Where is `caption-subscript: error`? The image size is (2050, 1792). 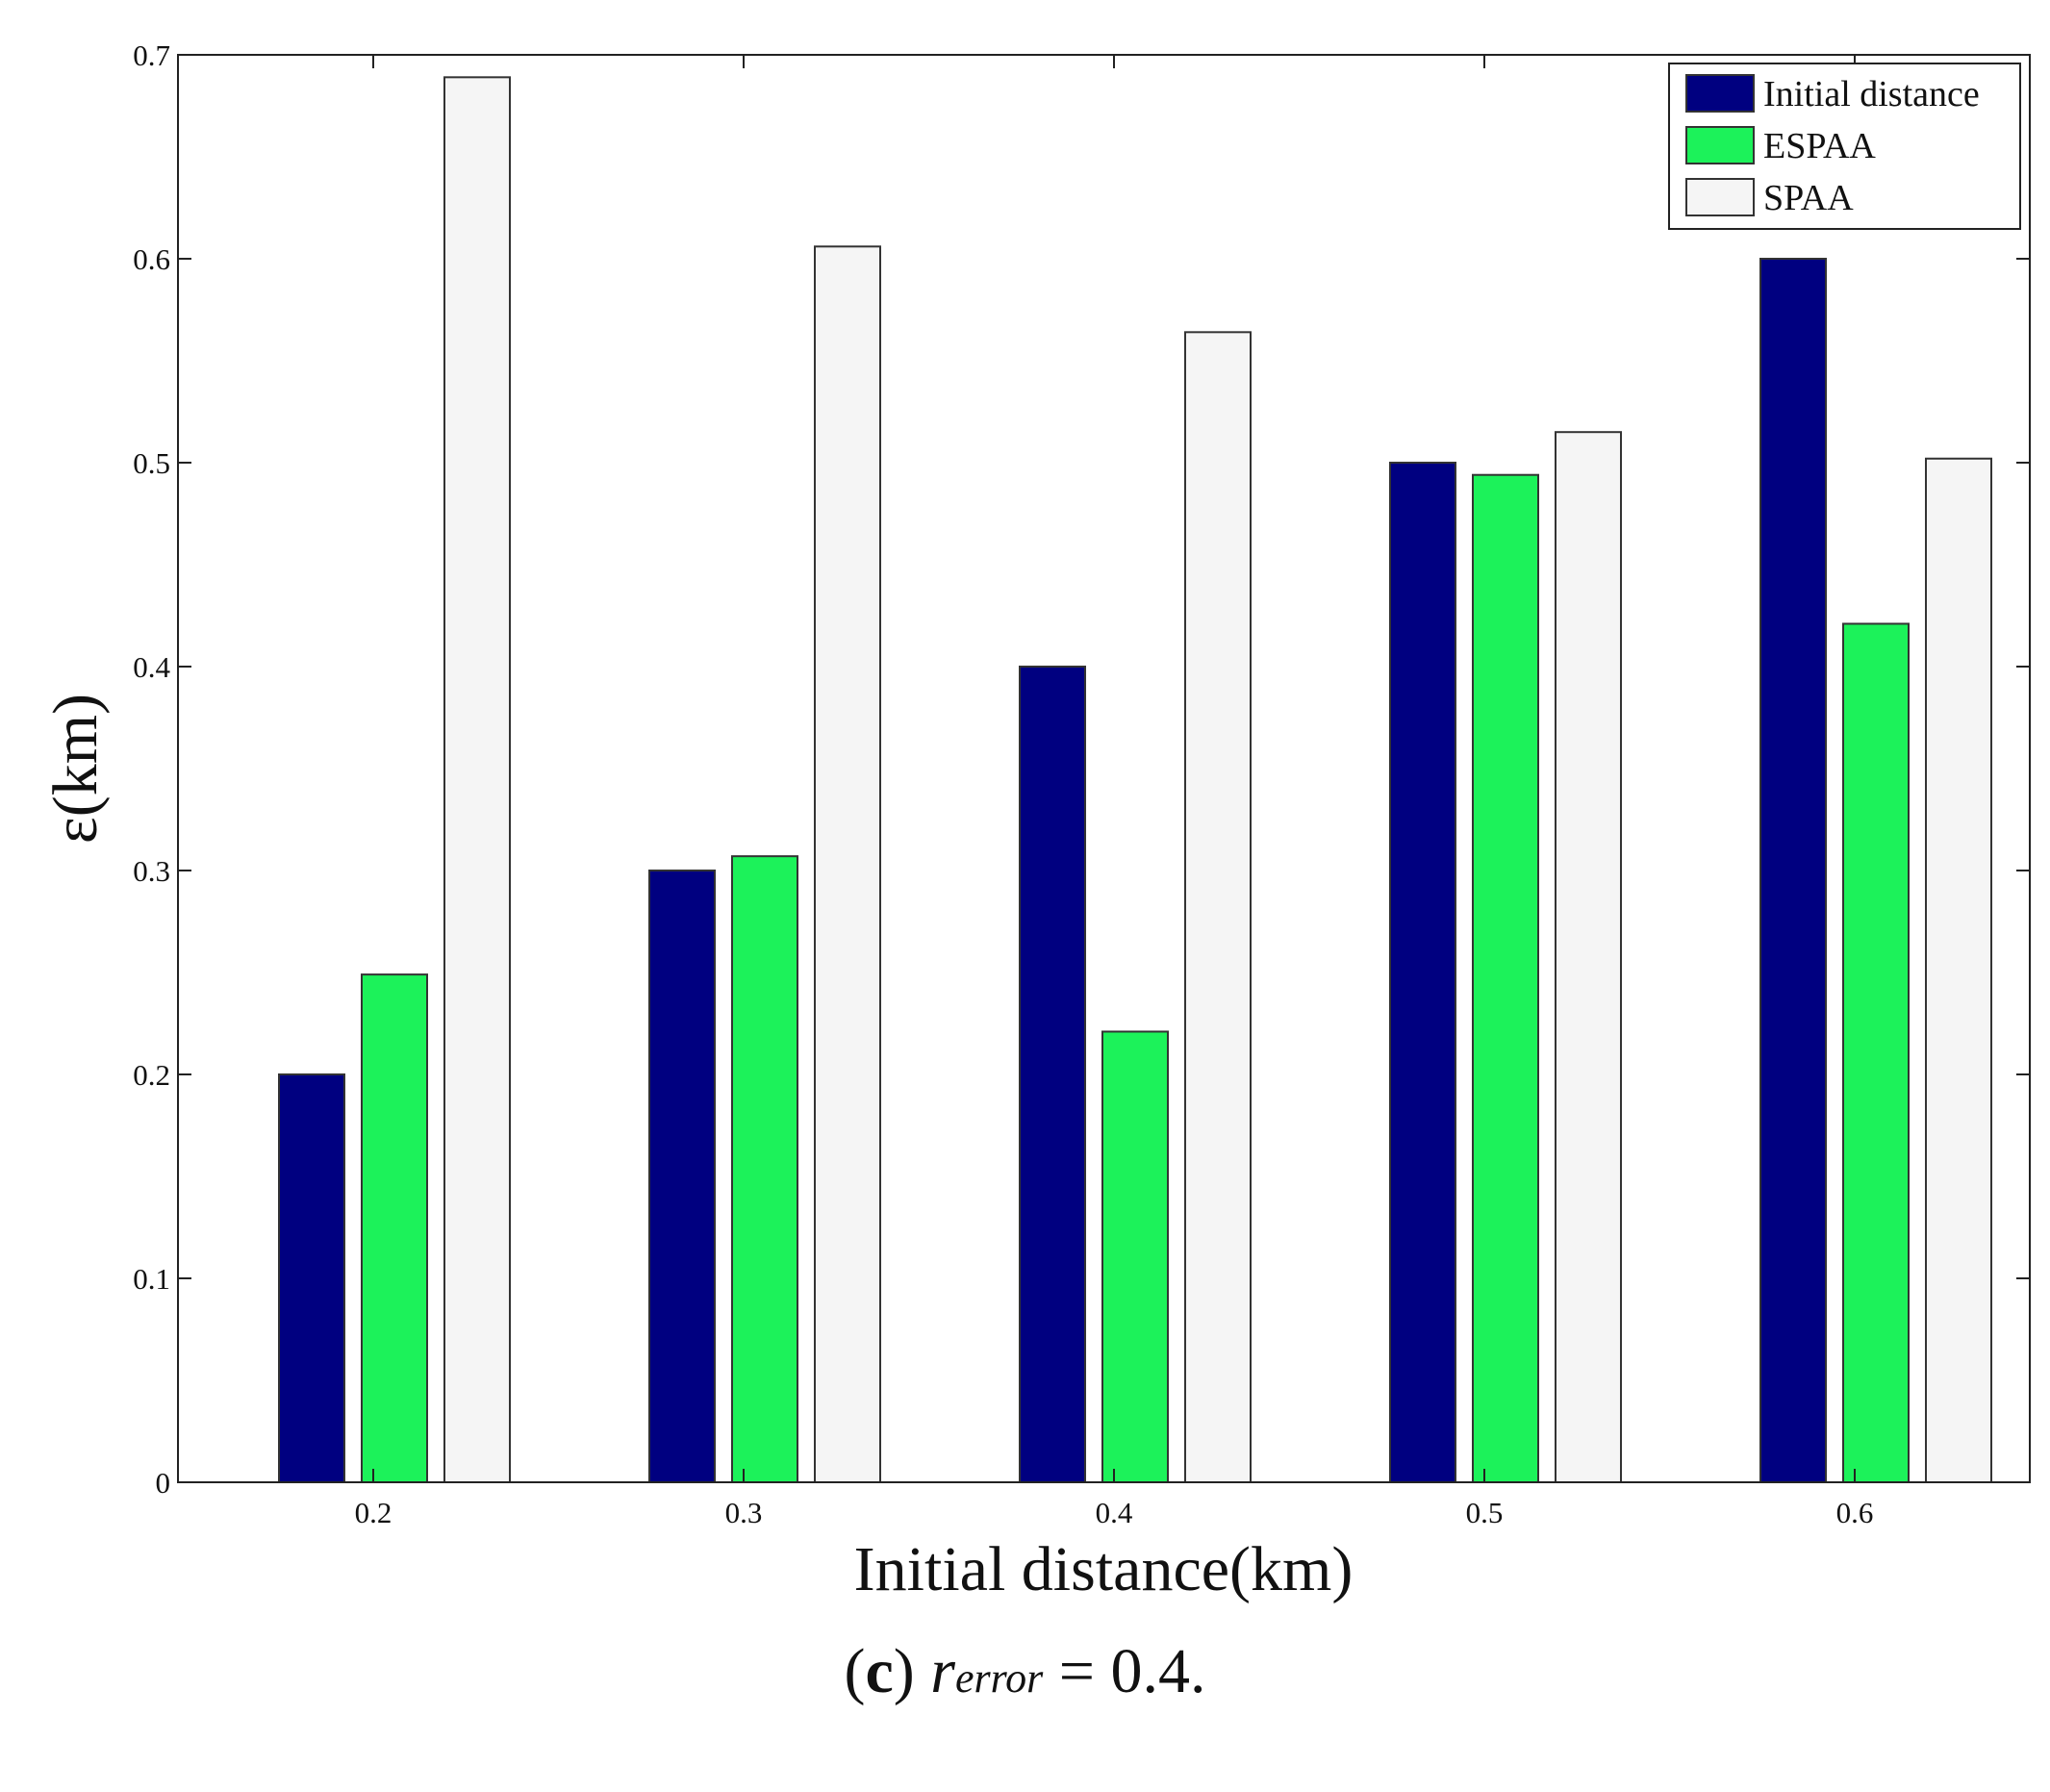 caption-subscript: error is located at coordinates (999, 1678).